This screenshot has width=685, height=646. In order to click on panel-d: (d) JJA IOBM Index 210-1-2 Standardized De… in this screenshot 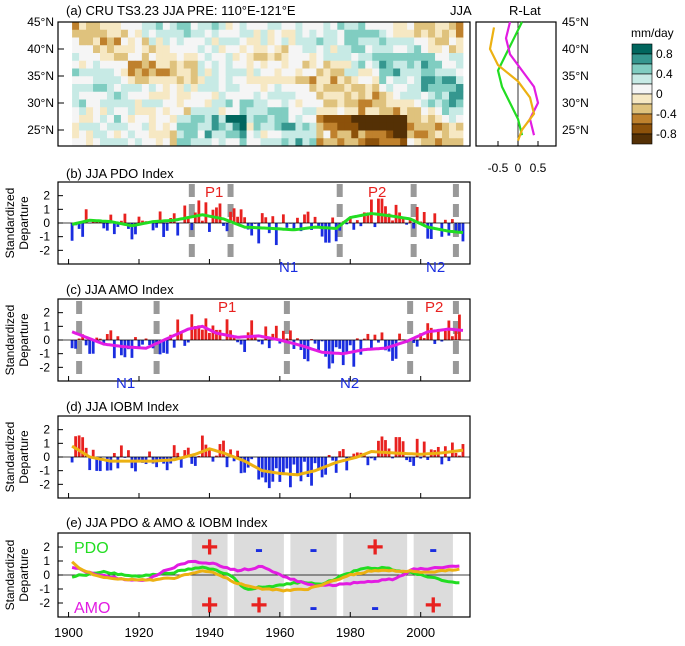, I will do `click(237, 449)`.